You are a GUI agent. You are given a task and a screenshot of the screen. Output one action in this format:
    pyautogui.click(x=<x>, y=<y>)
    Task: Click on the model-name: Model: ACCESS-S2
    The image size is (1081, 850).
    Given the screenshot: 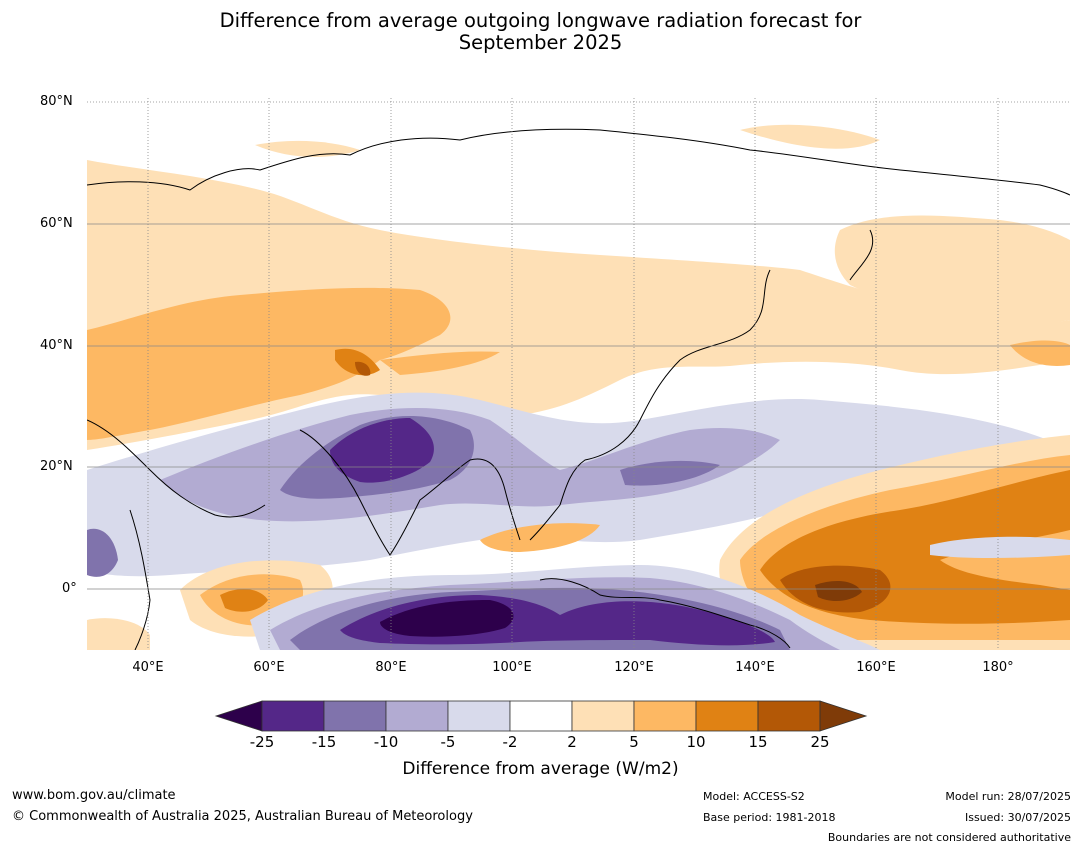 What is the action you would take?
    pyautogui.click(x=754, y=796)
    